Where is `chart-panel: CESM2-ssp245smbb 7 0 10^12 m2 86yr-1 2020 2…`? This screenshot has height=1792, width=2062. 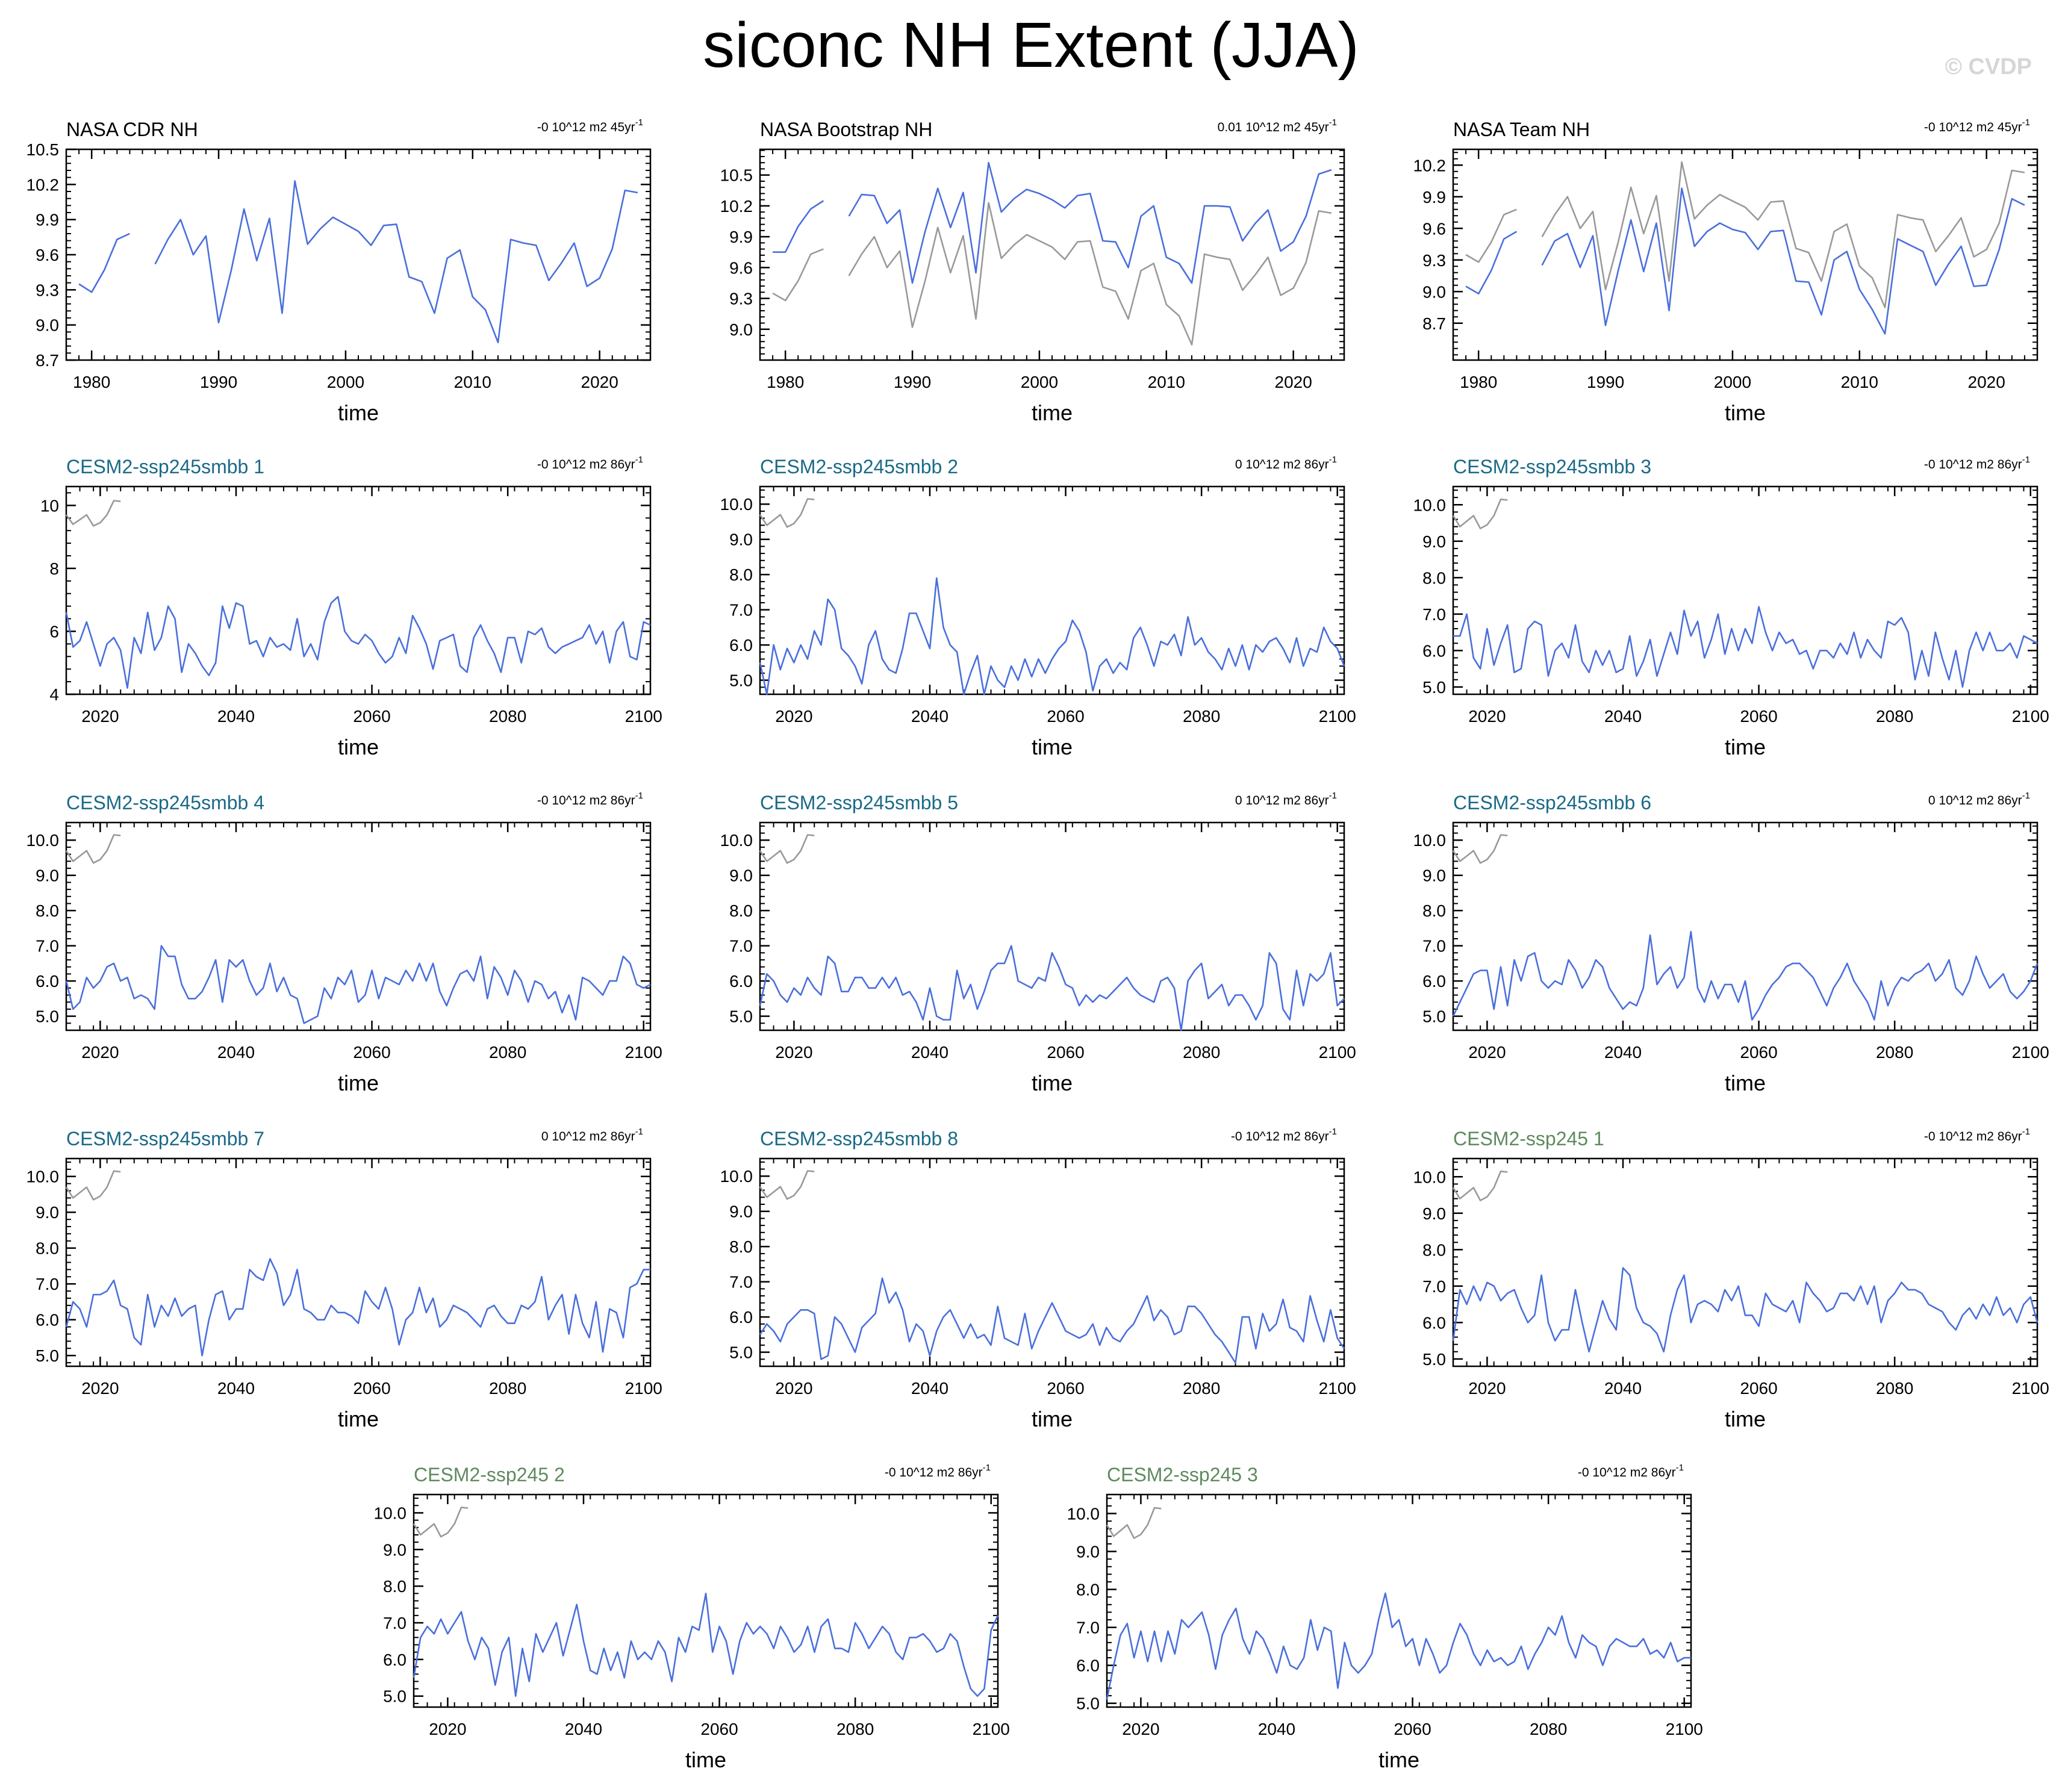 chart-panel: CESM2-ssp245smbb 7 0 10^12 m2 86yr-1 2020 2… is located at coordinates (344, 1279).